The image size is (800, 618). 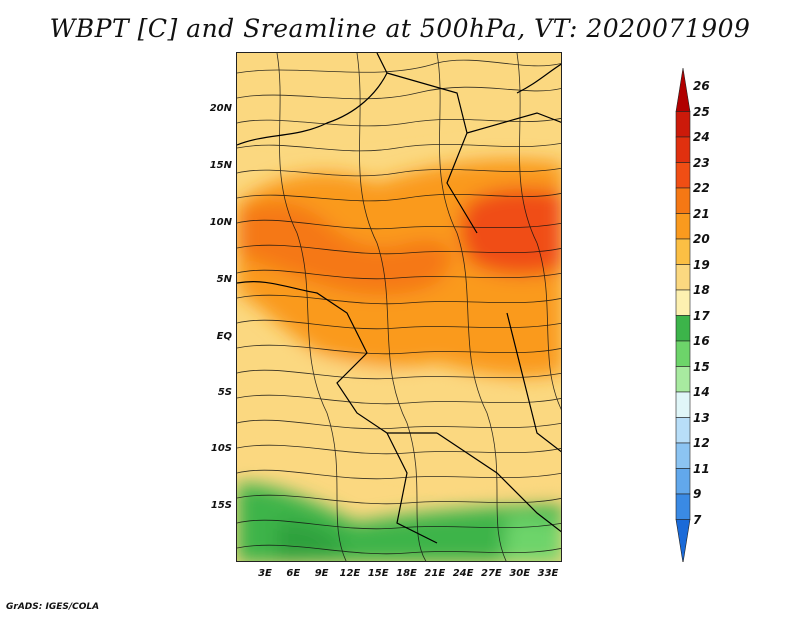 I want to click on colorbar-label: 16, so click(x=701, y=341).